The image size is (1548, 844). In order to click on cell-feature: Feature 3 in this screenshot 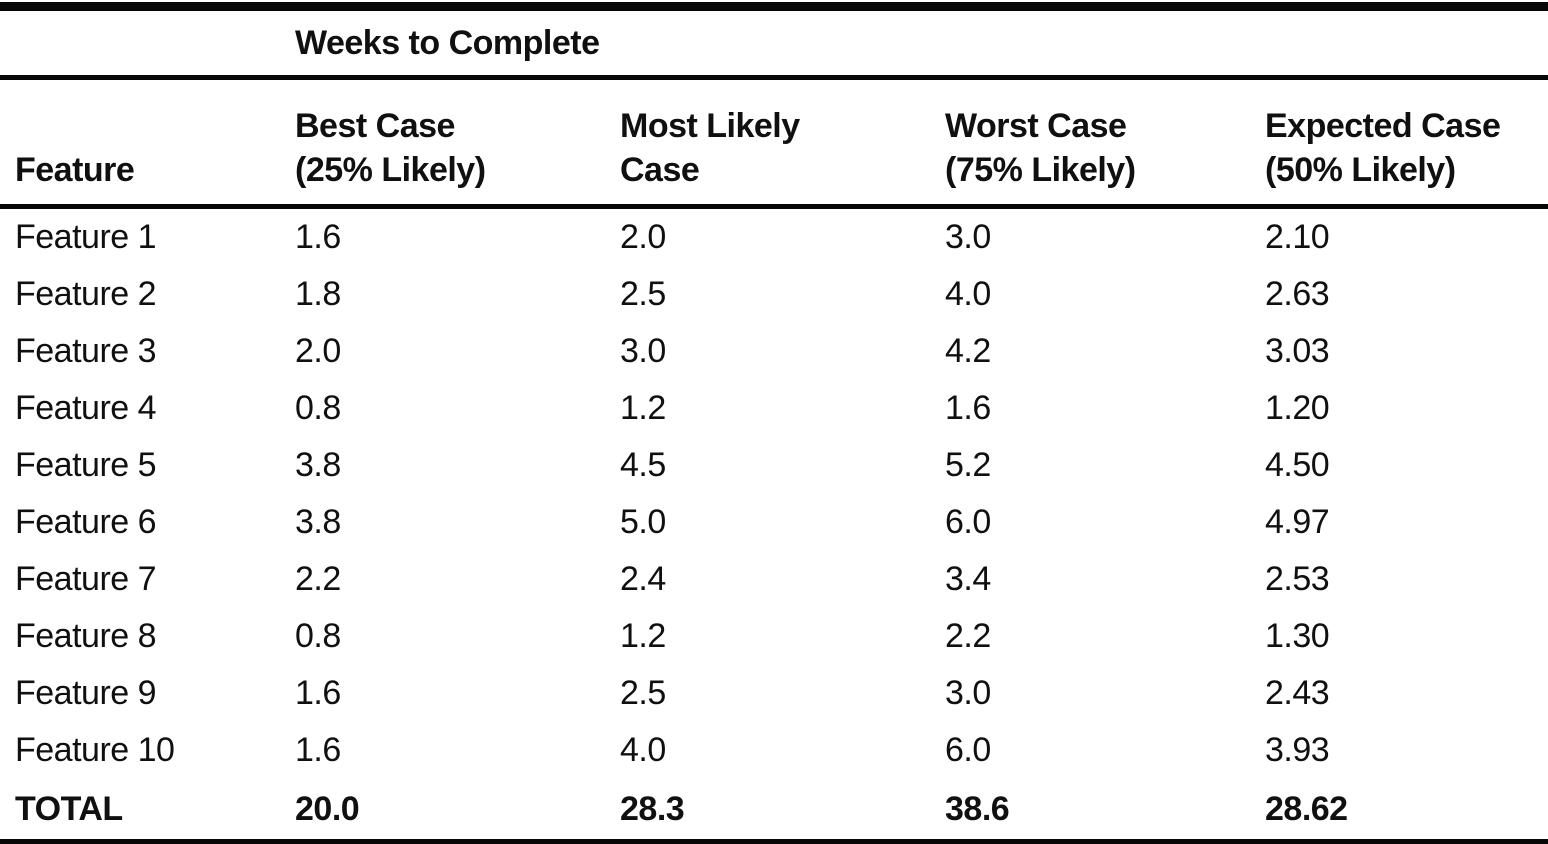, I will do `click(86, 351)`.